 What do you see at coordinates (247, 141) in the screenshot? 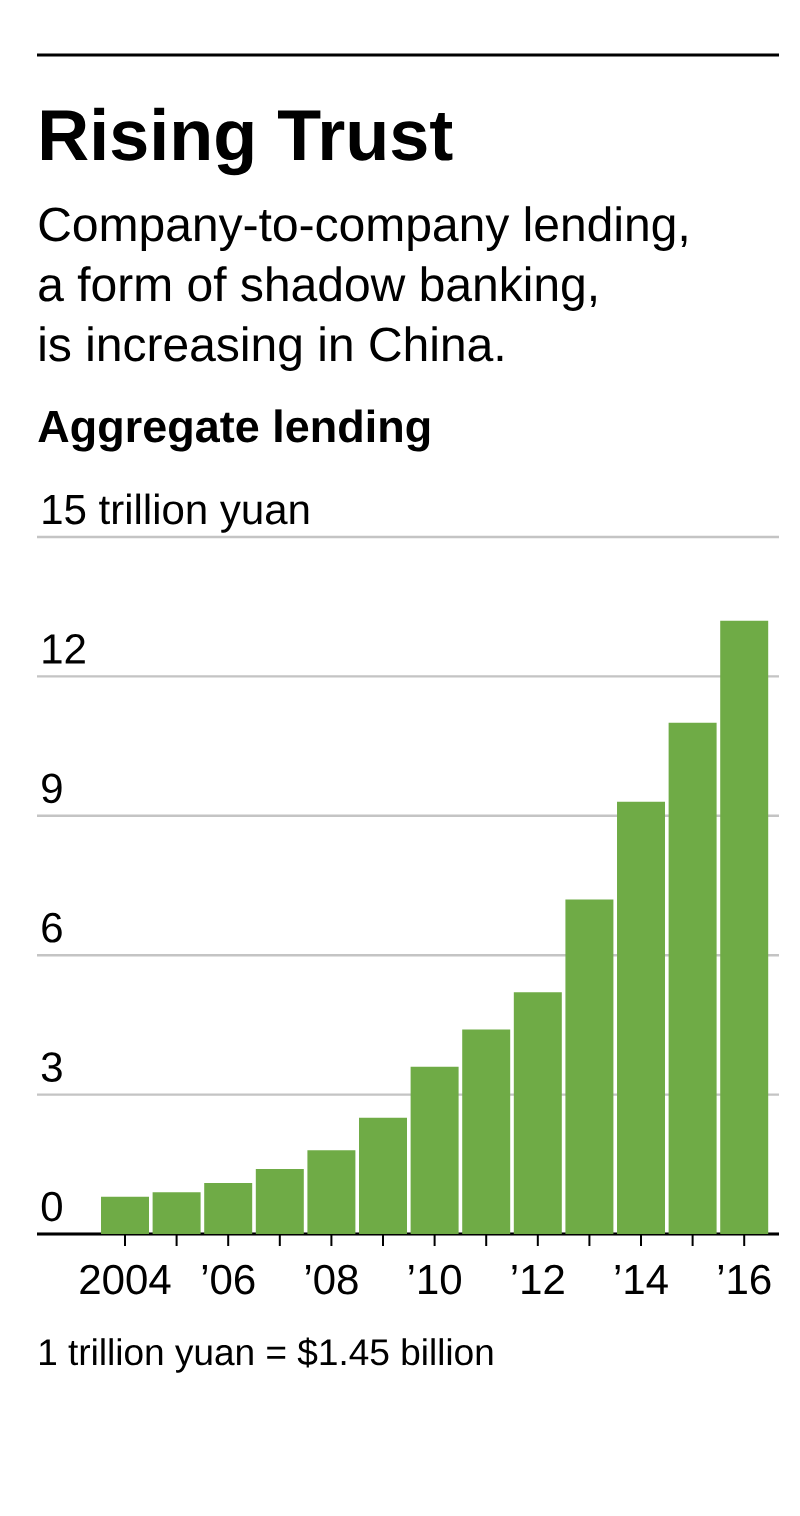
I see `chart-title: Rising Trust` at bounding box center [247, 141].